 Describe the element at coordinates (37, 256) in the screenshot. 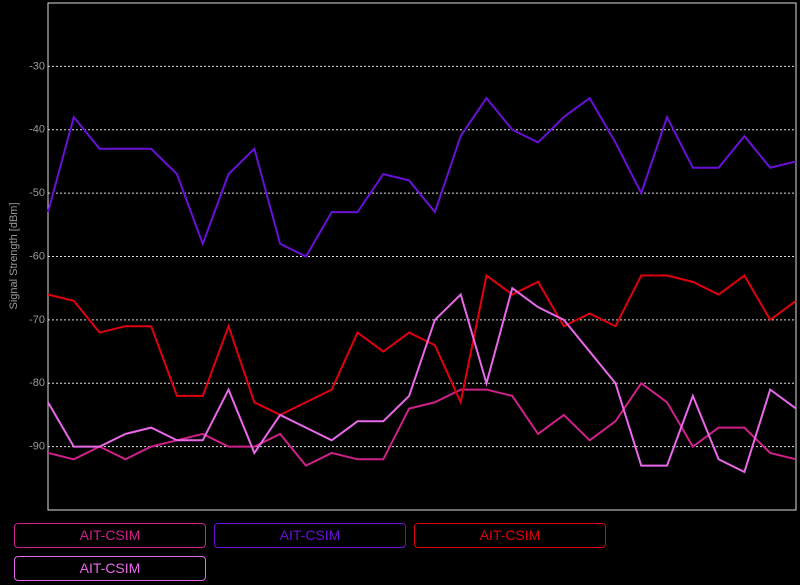

I see `y-tick-label: -60` at that location.